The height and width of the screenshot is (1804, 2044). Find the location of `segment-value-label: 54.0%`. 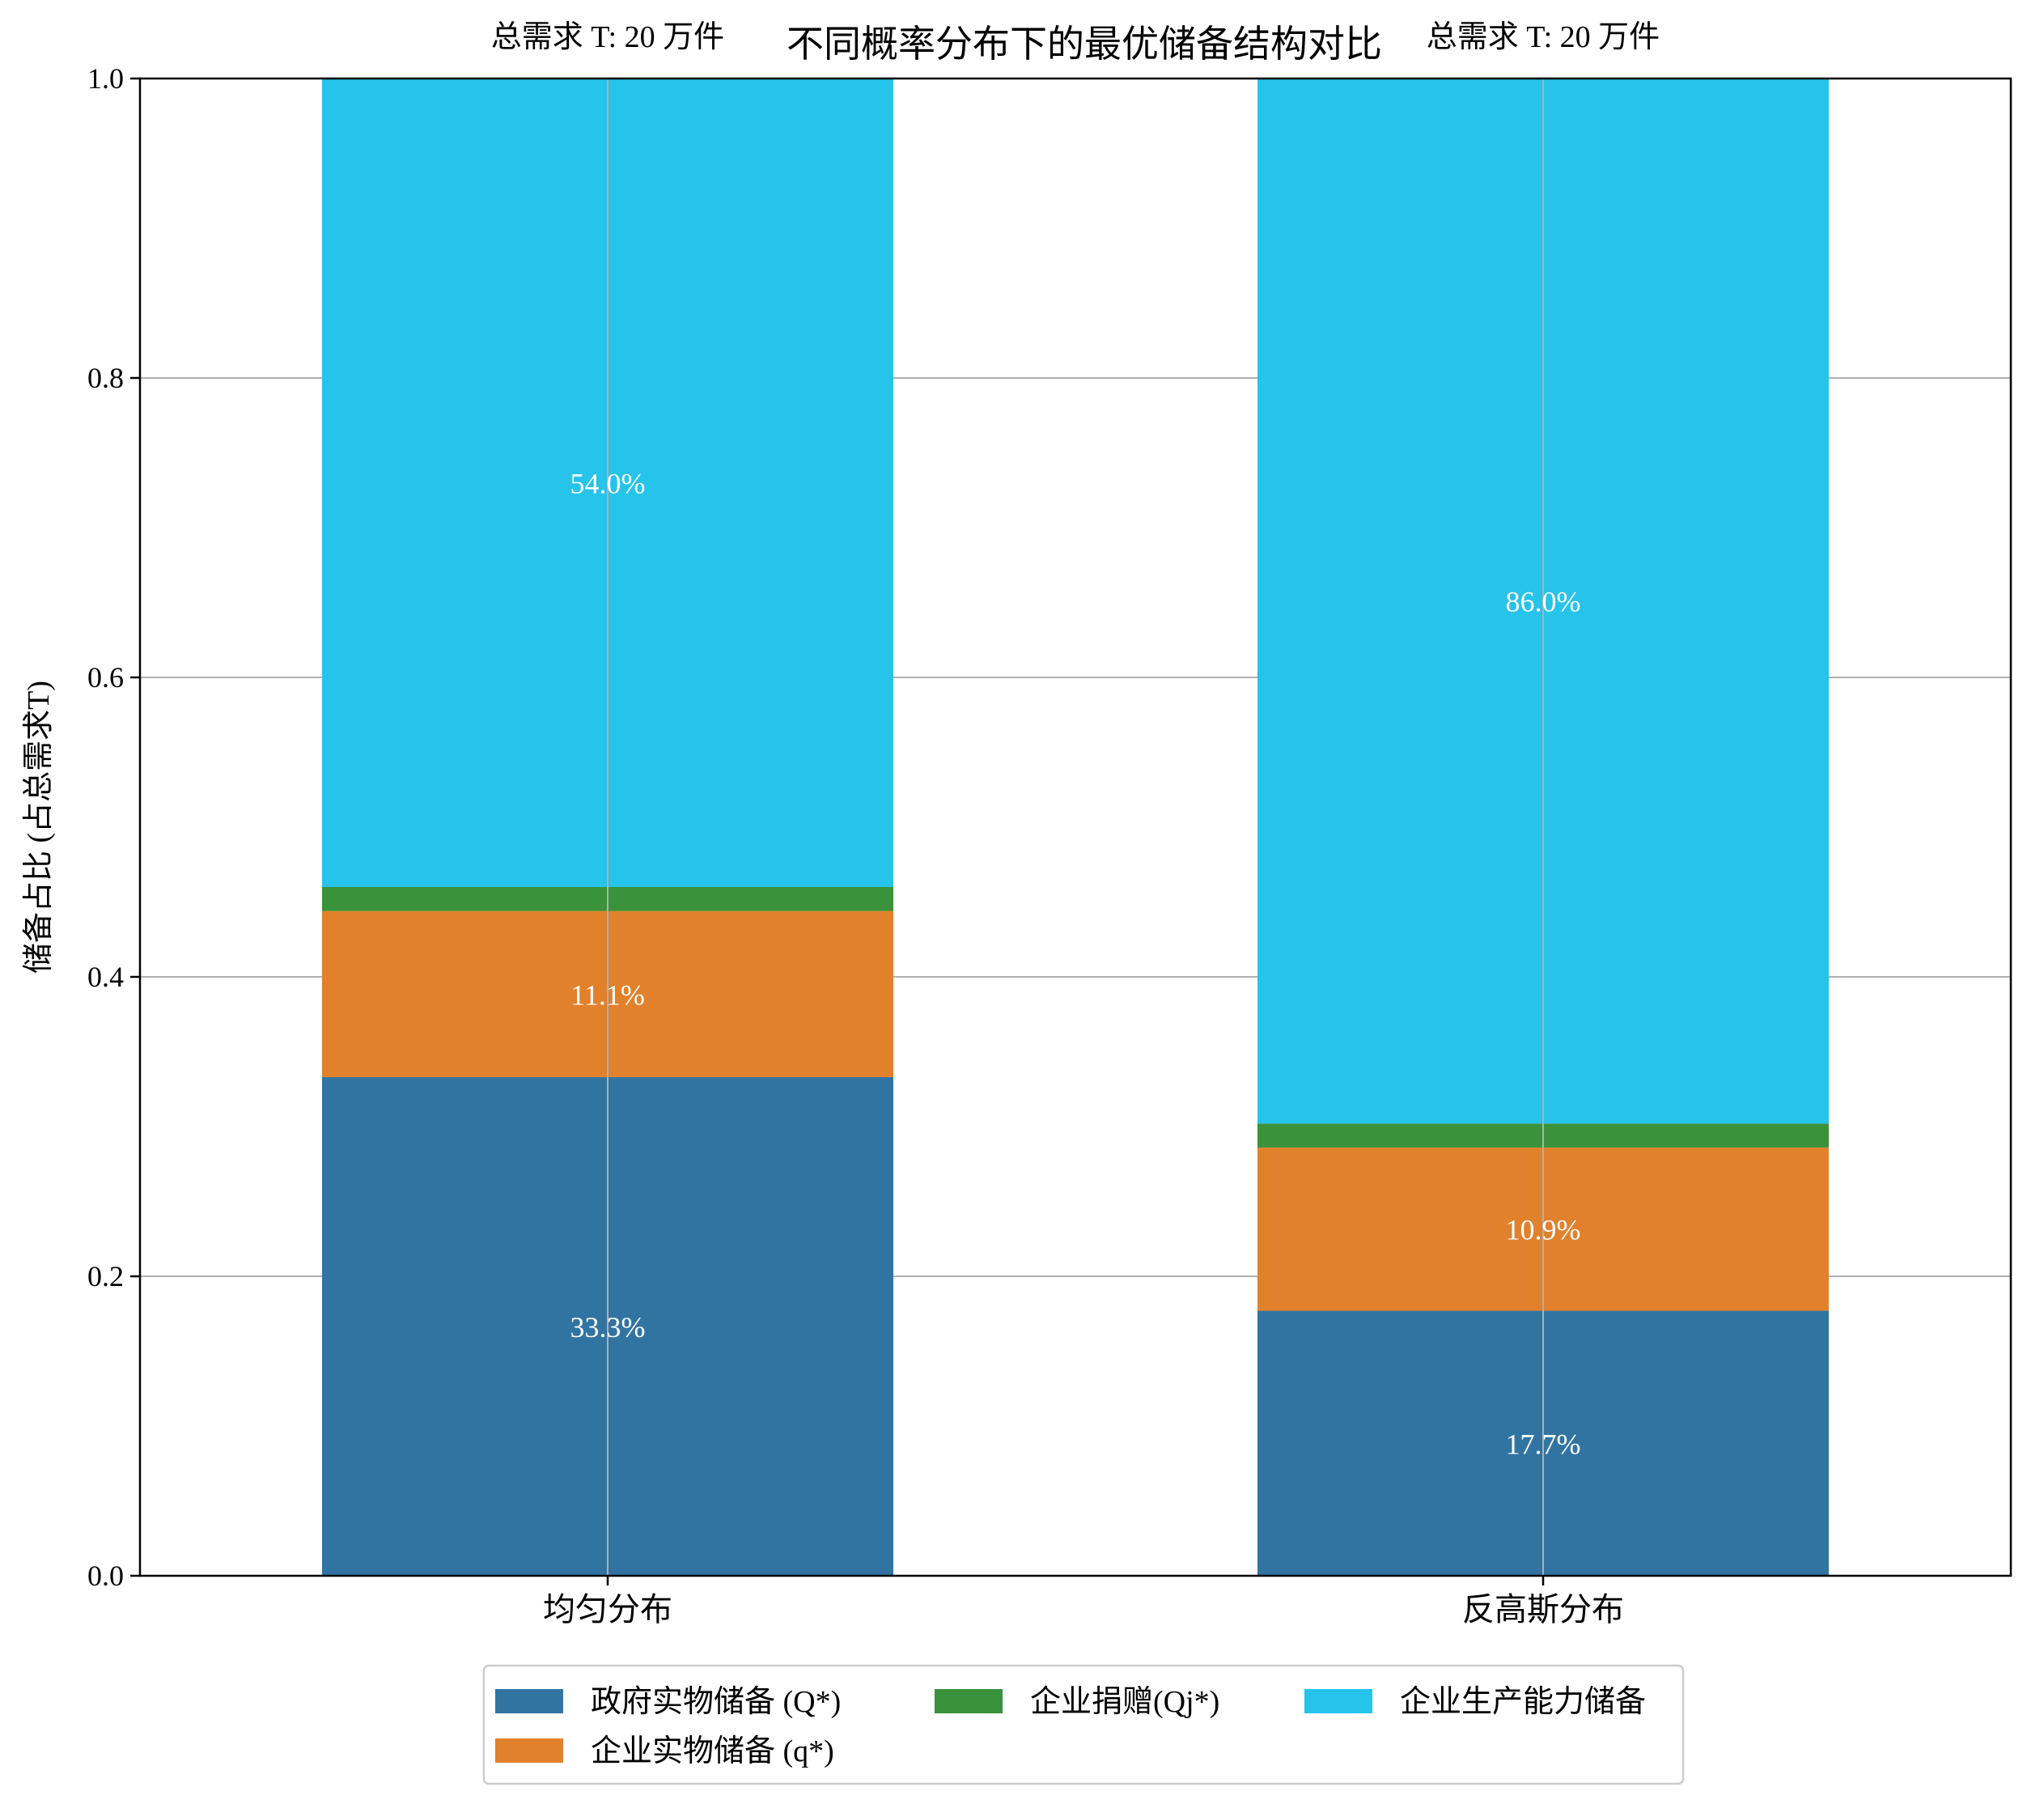

segment-value-label: 54.0% is located at coordinates (608, 484).